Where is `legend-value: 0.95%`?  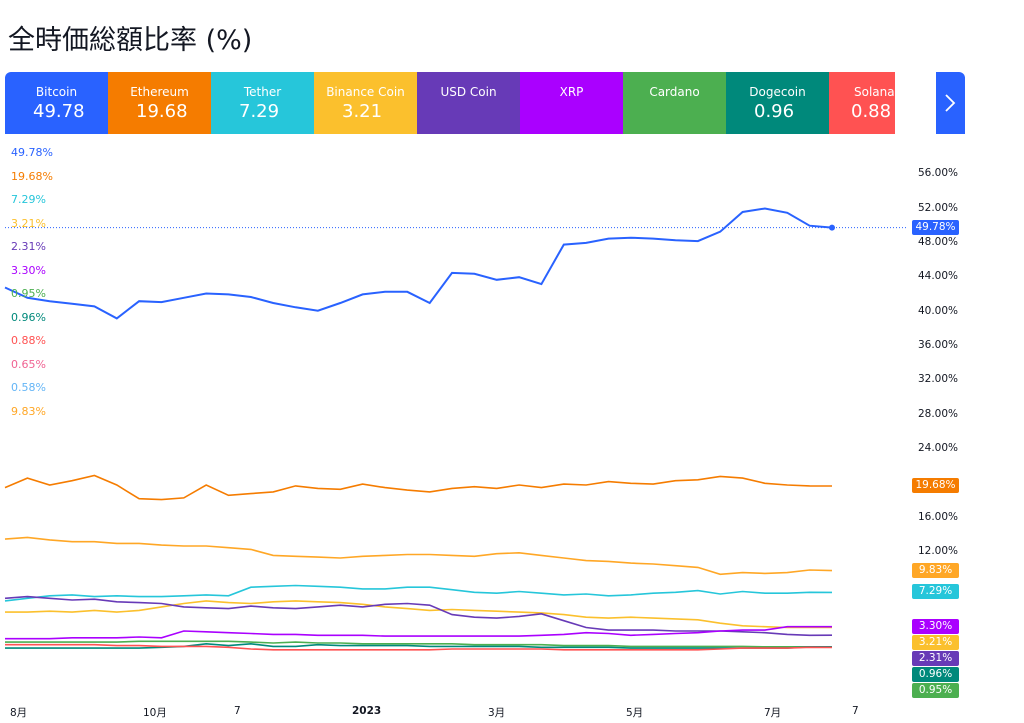 legend-value: 0.95% is located at coordinates (28, 293).